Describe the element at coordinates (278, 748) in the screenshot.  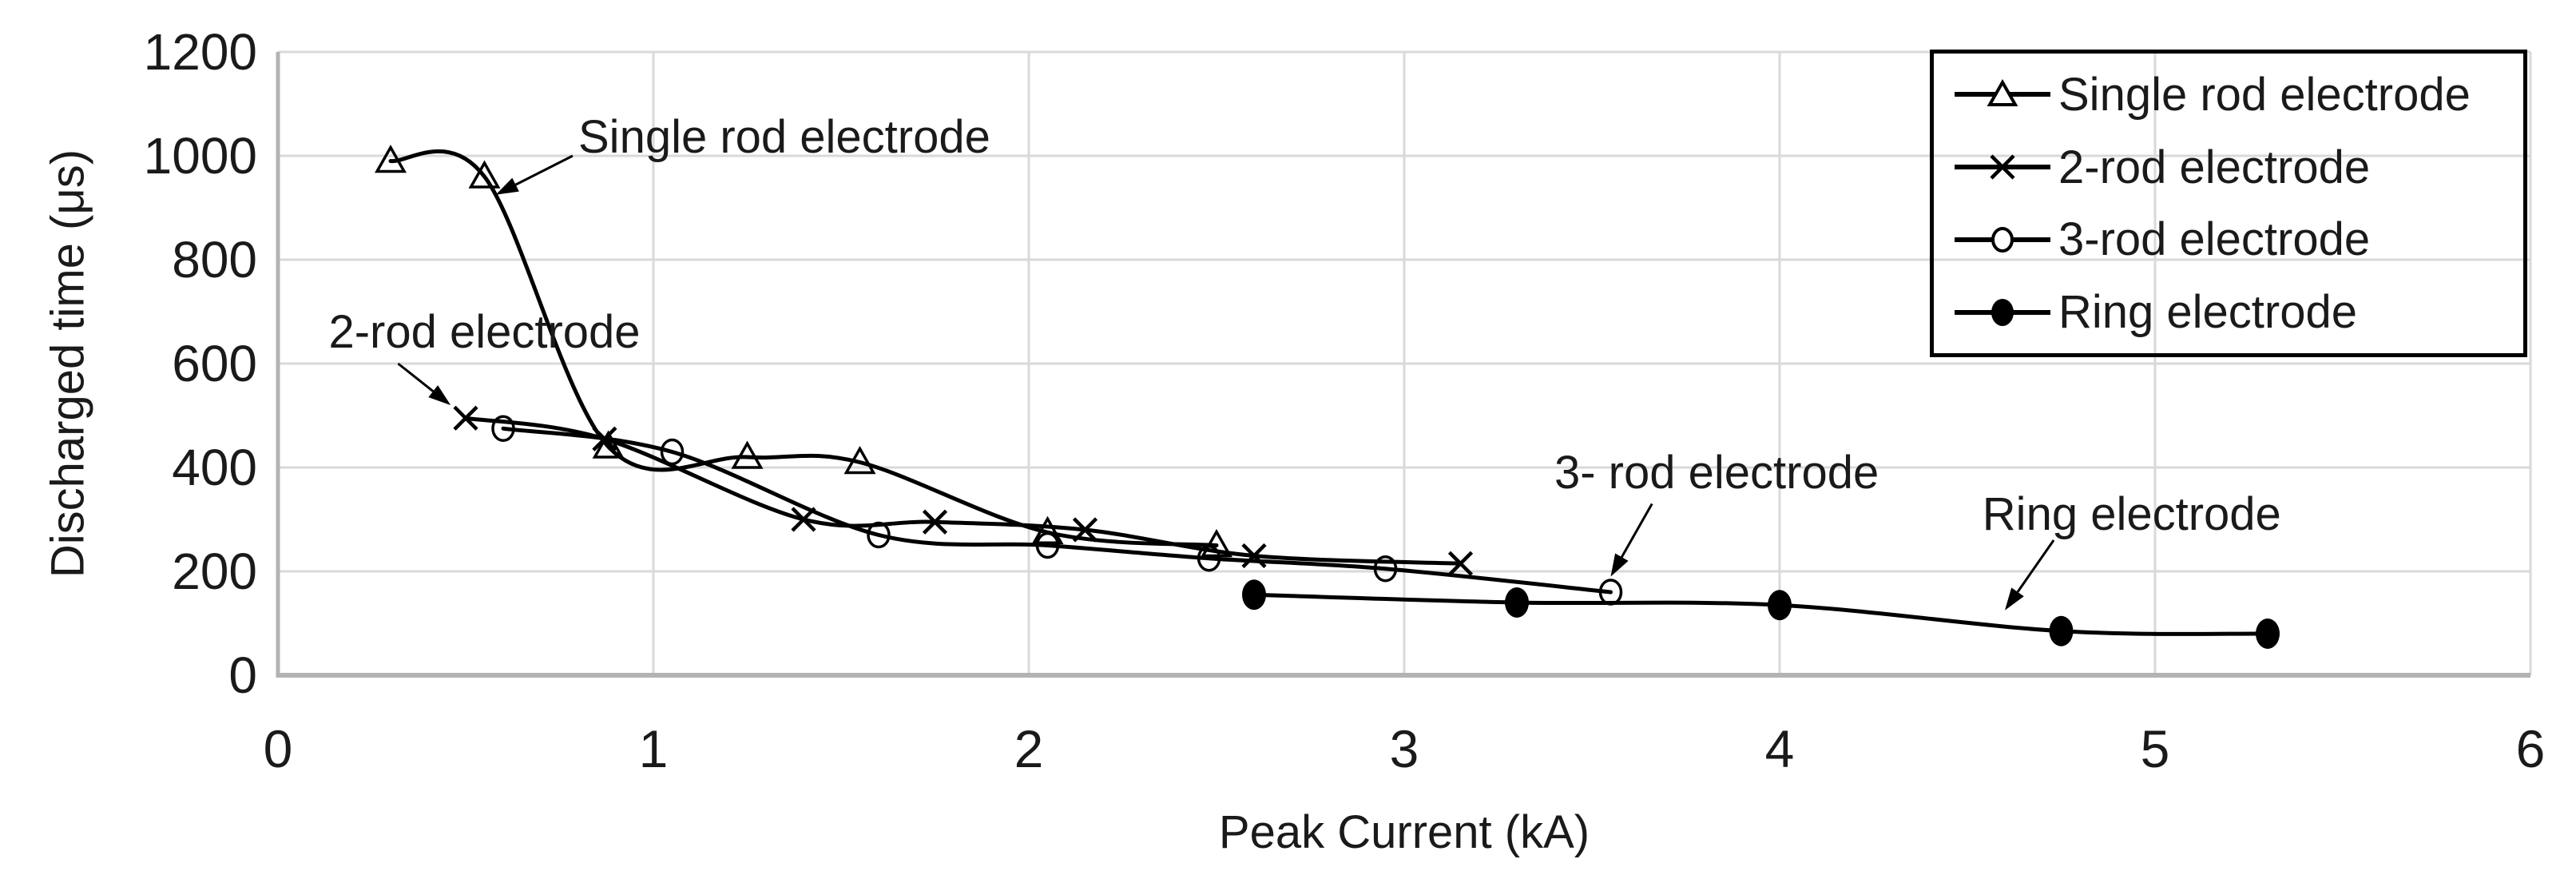
I see `x-tick-label: 0` at that location.